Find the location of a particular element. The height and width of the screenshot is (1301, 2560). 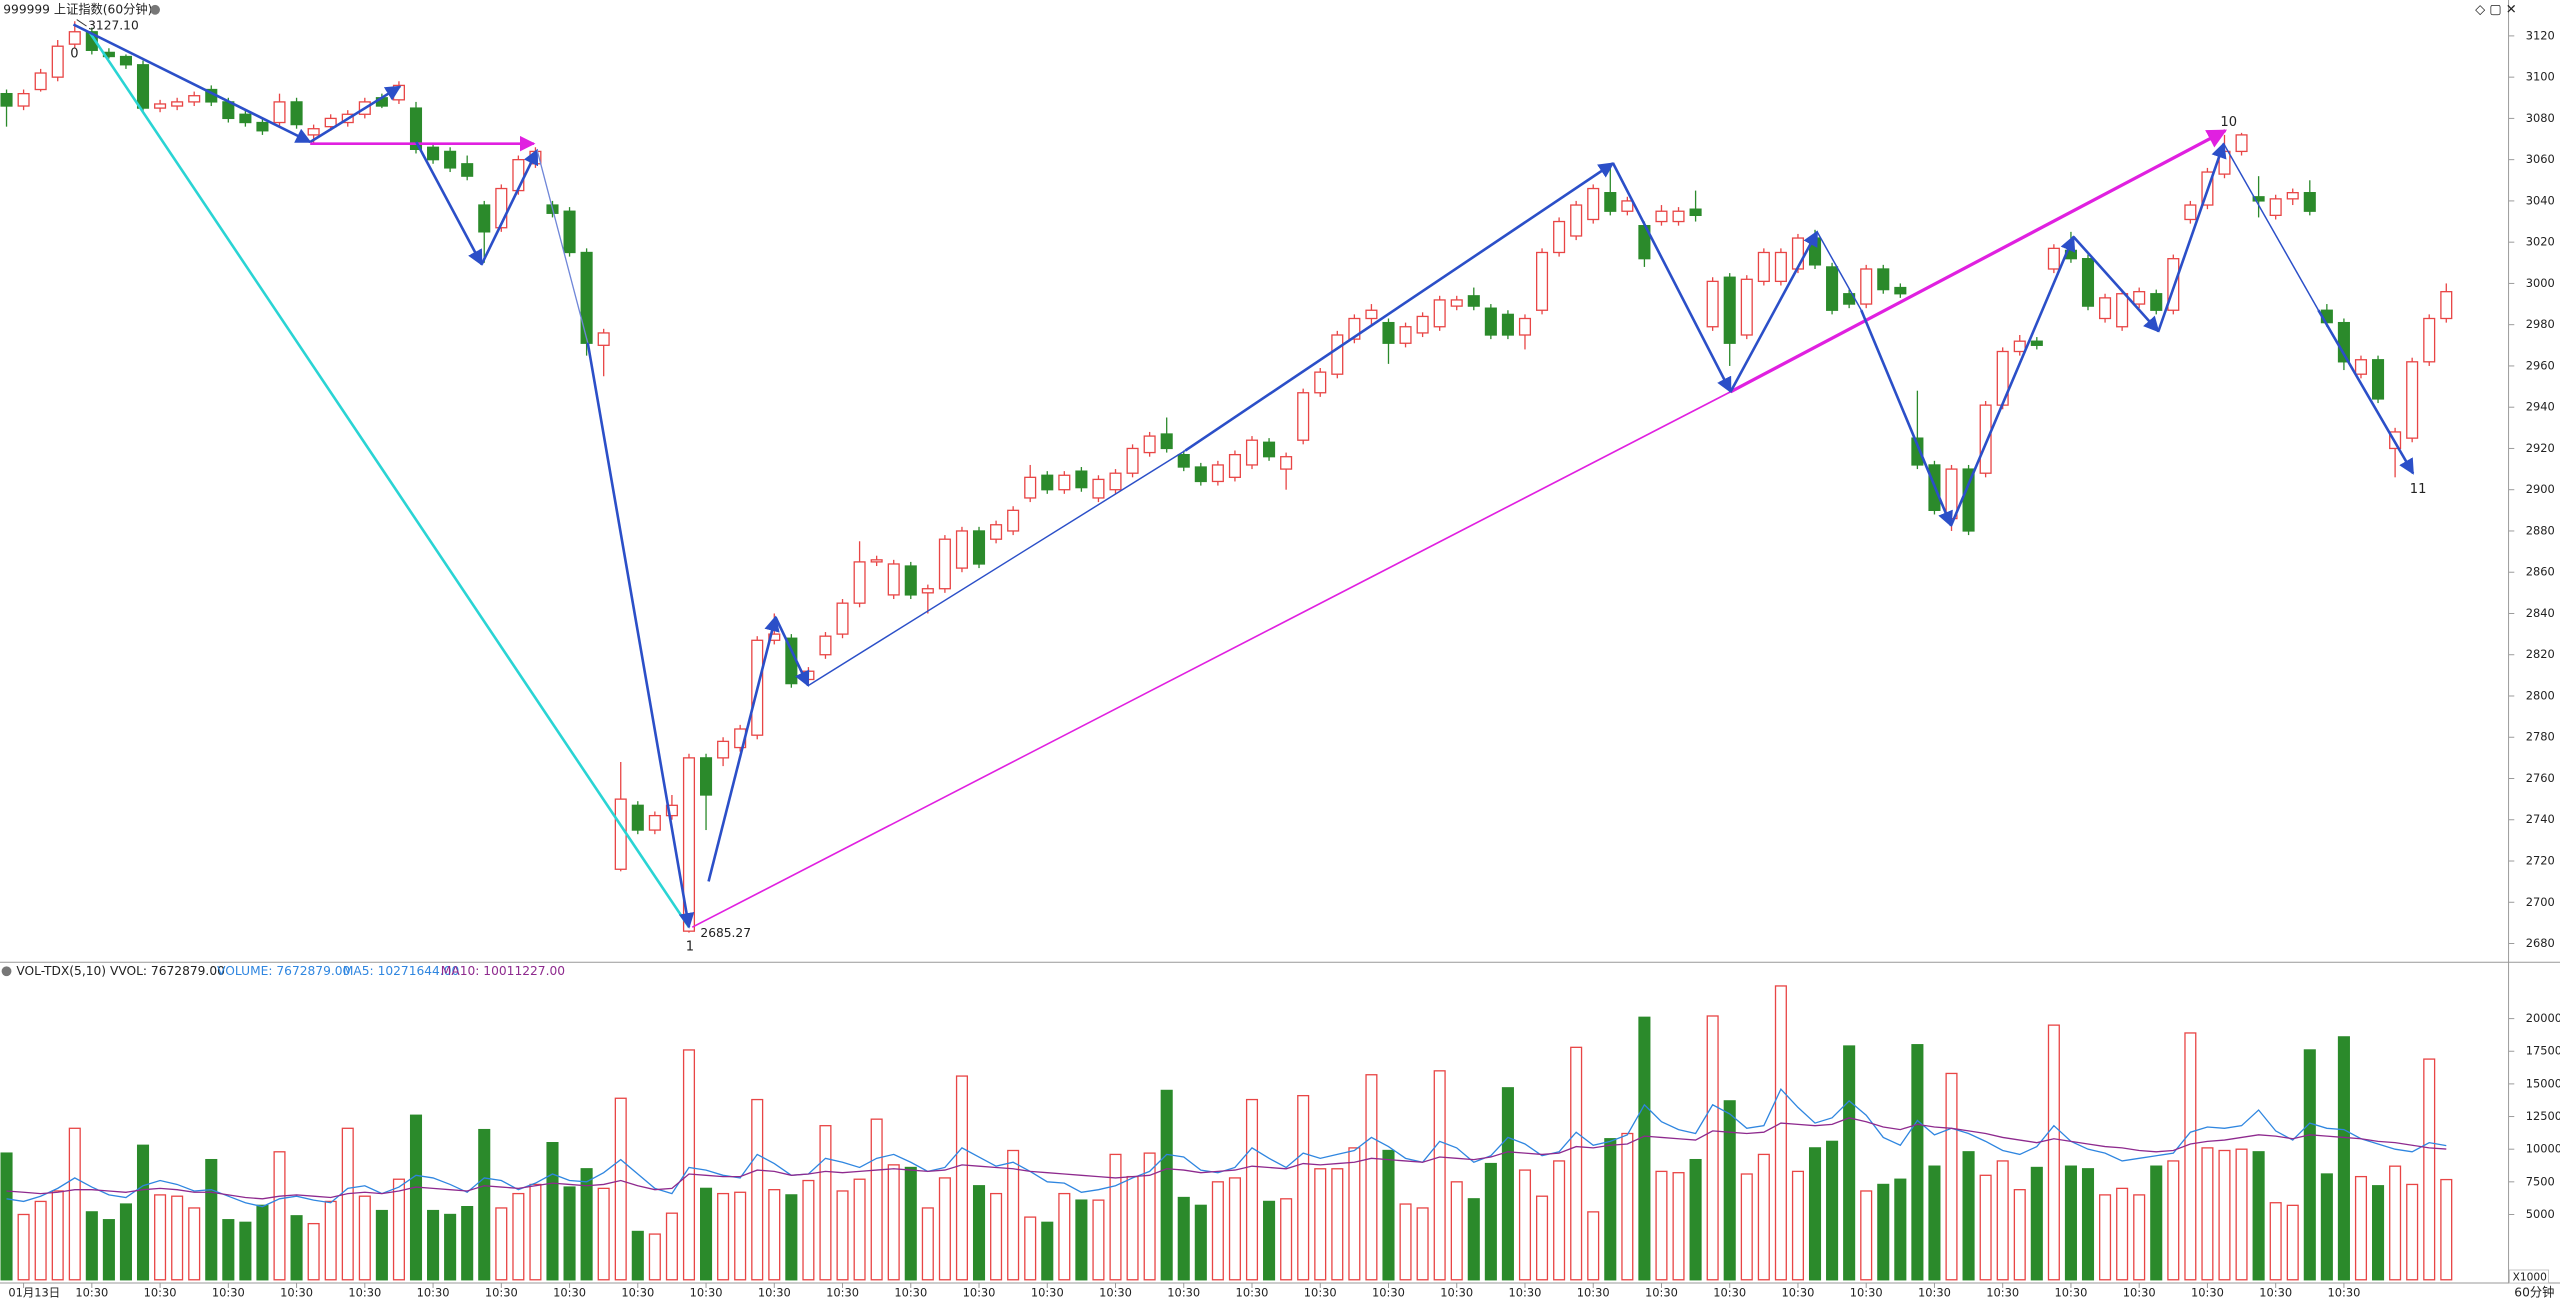

unit-box is located at coordinates (2528, 1276).